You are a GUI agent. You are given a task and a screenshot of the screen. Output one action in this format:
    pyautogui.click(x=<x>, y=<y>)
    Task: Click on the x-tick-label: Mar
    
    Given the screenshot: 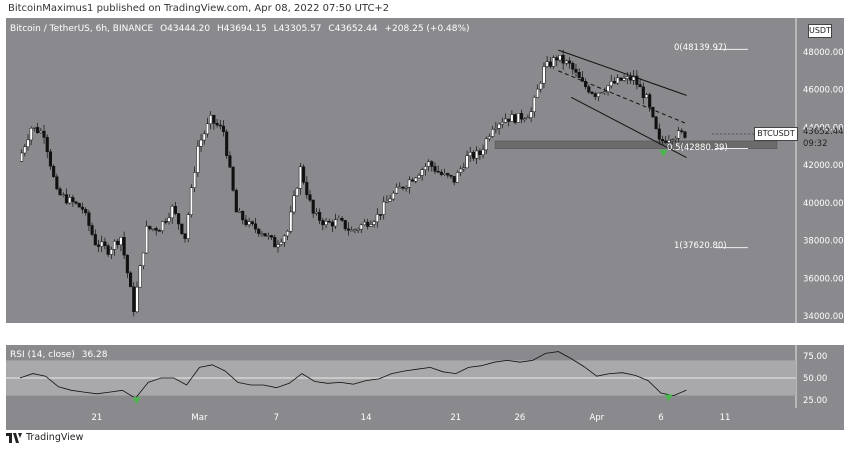 What is the action you would take?
    pyautogui.click(x=199, y=418)
    